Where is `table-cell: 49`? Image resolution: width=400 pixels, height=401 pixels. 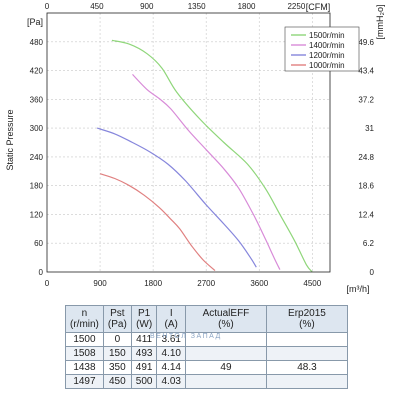 table-cell: 49 is located at coordinates (225, 367).